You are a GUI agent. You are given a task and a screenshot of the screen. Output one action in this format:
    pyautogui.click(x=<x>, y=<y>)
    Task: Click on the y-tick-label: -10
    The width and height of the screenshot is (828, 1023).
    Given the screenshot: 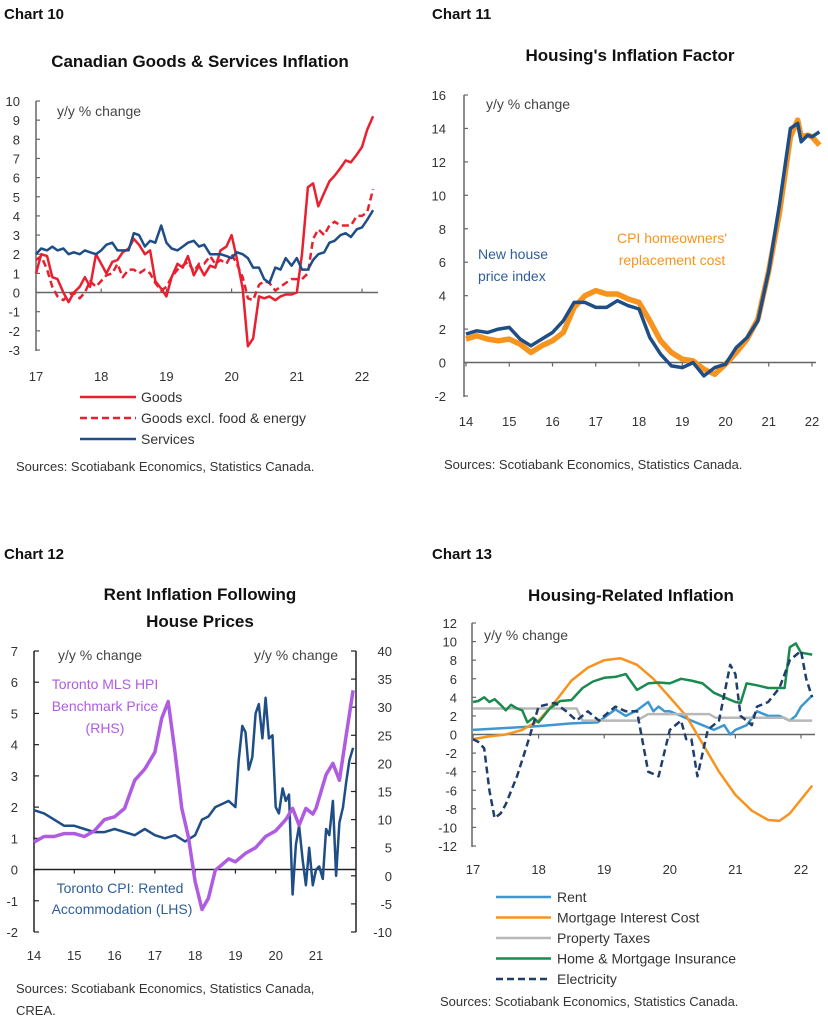 What is the action you would take?
    pyautogui.click(x=447, y=827)
    